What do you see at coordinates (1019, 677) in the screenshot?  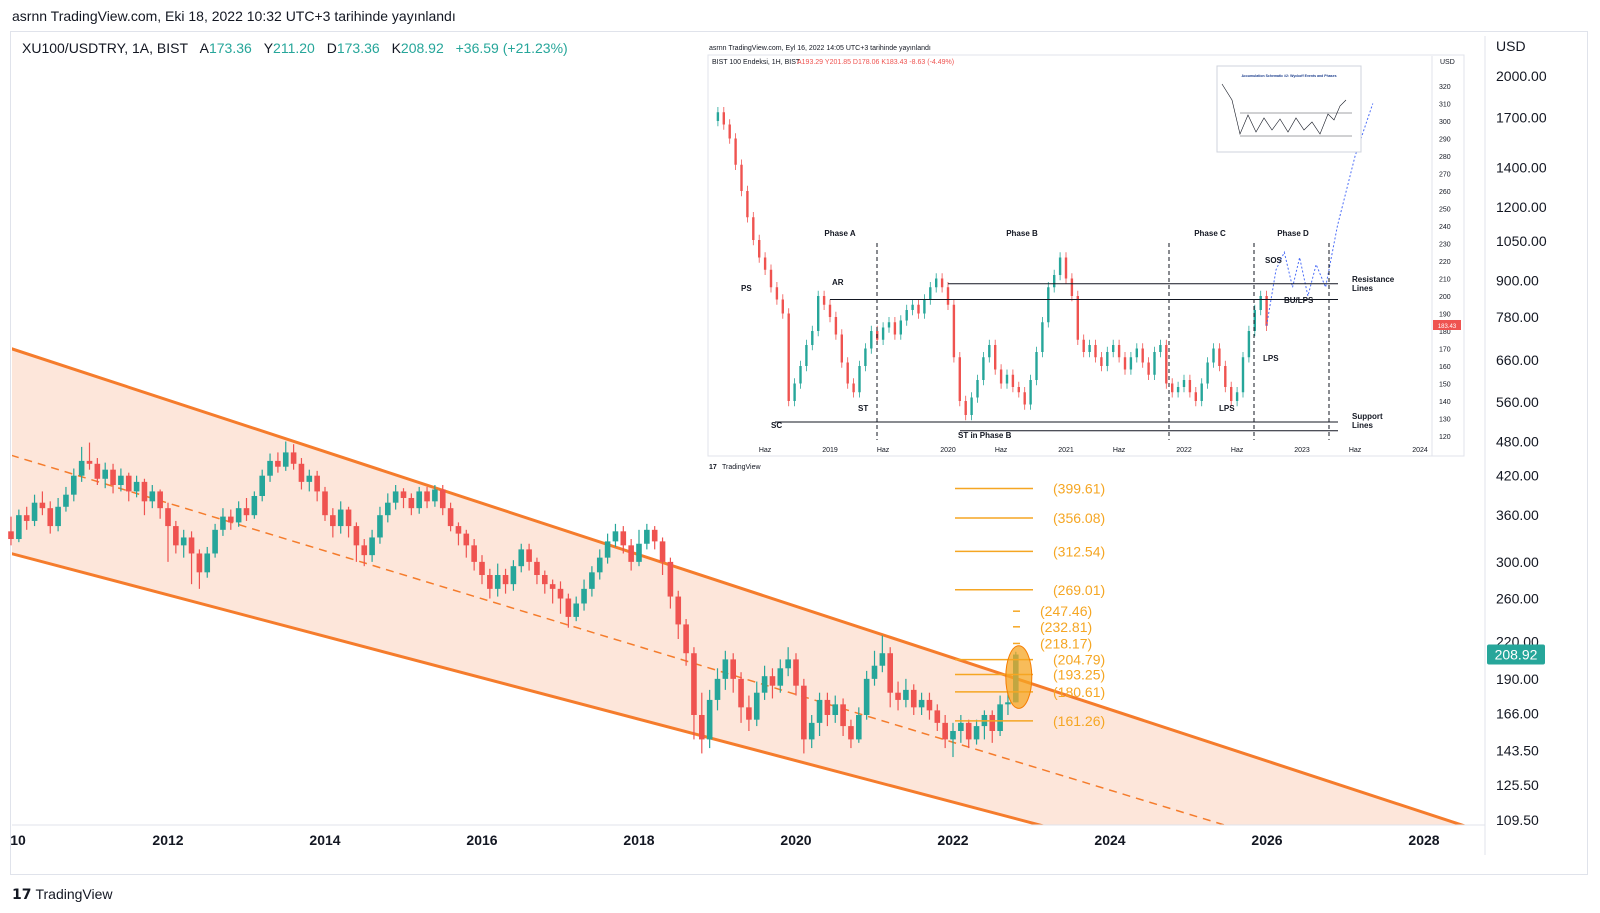 I see `highlight-ellipse` at bounding box center [1019, 677].